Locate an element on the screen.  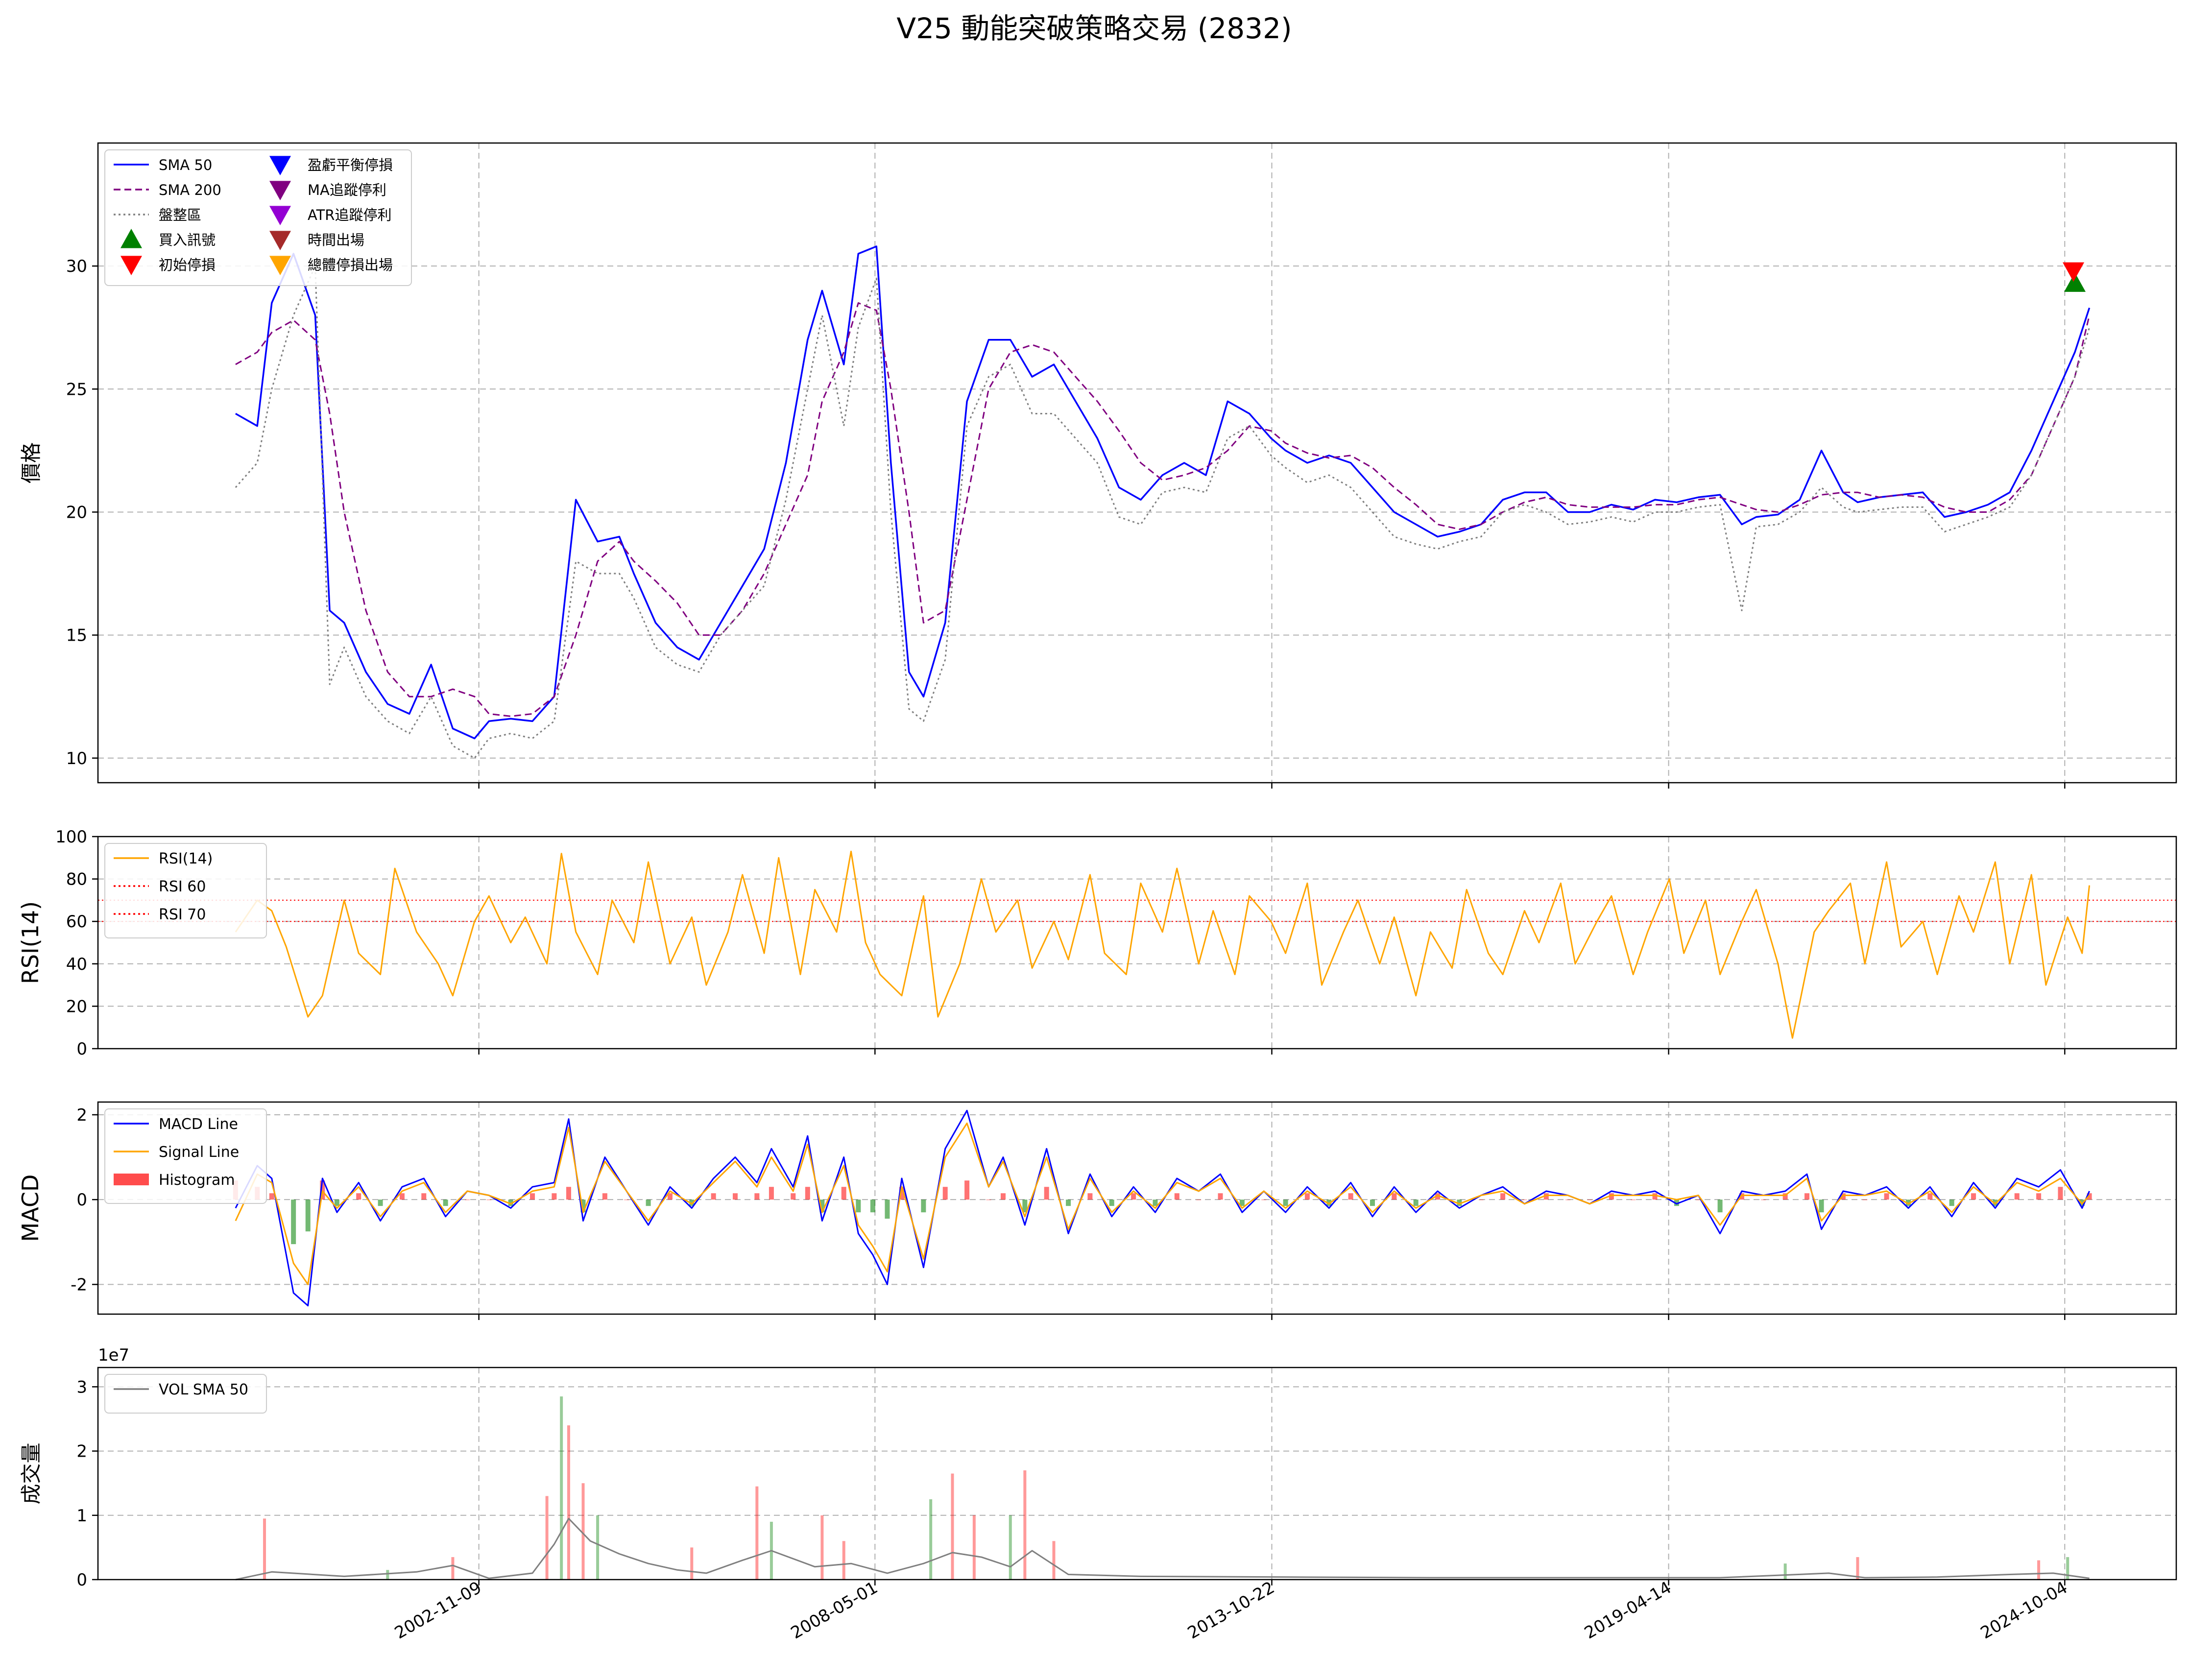
volume-panel: 0 1 2 3 成交量 1e7 VOL SMA 50 is located at coordinates (1098, 1467).